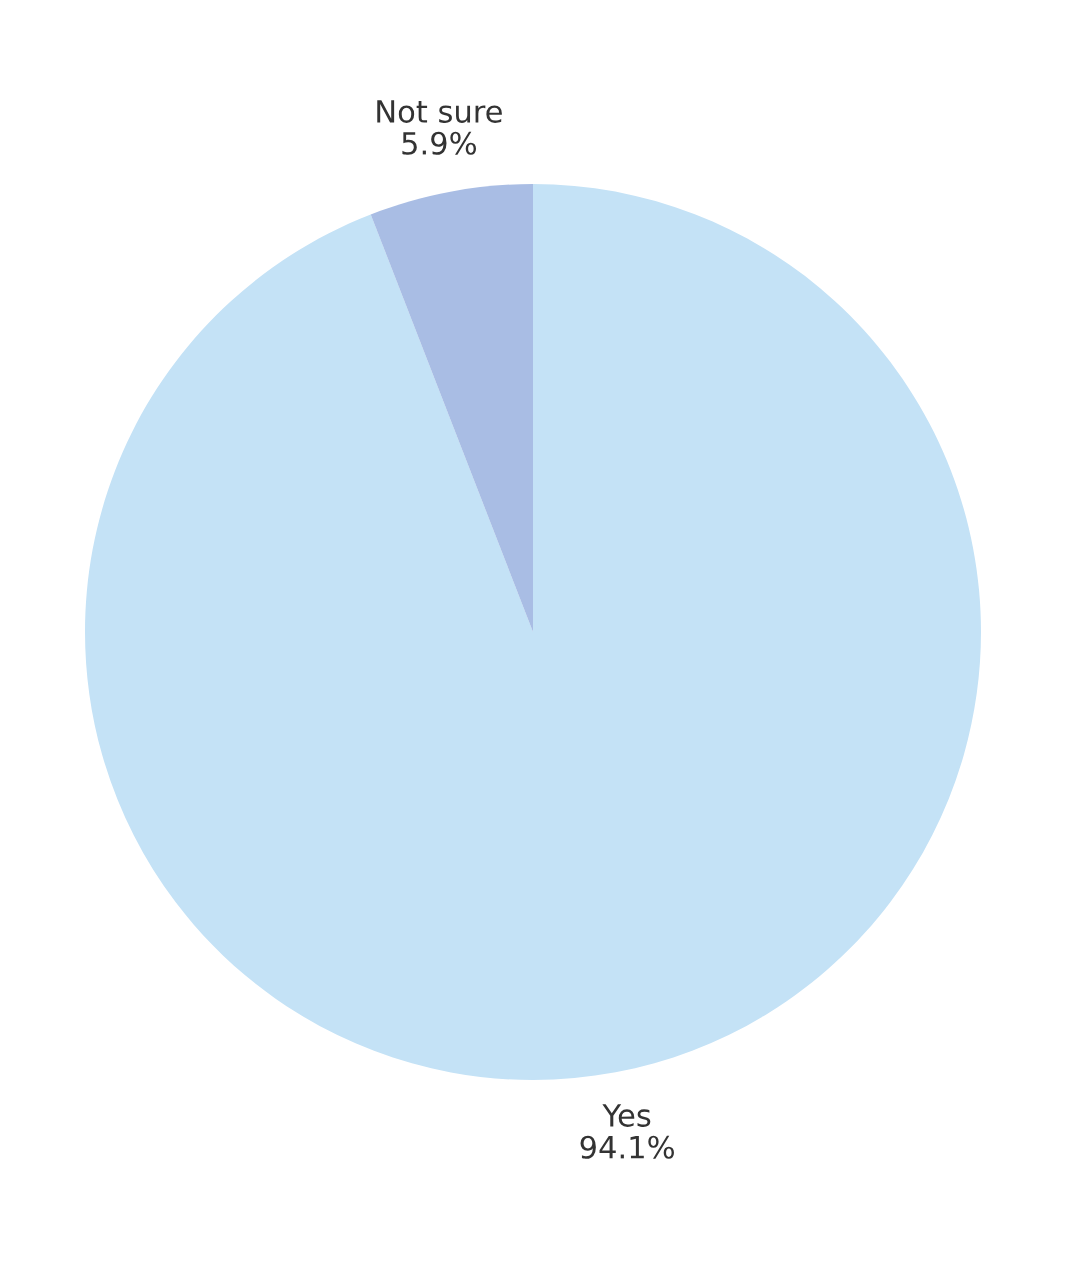 This screenshot has width=1068, height=1263. Describe the element at coordinates (439, 111) in the screenshot. I see `slice-label: Not sure` at that location.